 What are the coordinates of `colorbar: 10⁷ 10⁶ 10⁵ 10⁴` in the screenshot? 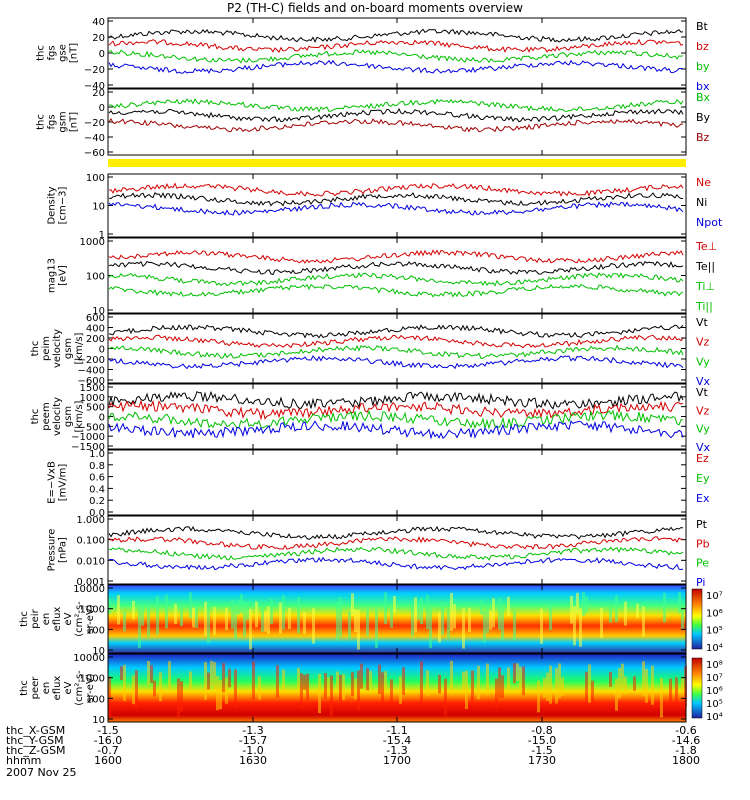 It's located at (707, 621).